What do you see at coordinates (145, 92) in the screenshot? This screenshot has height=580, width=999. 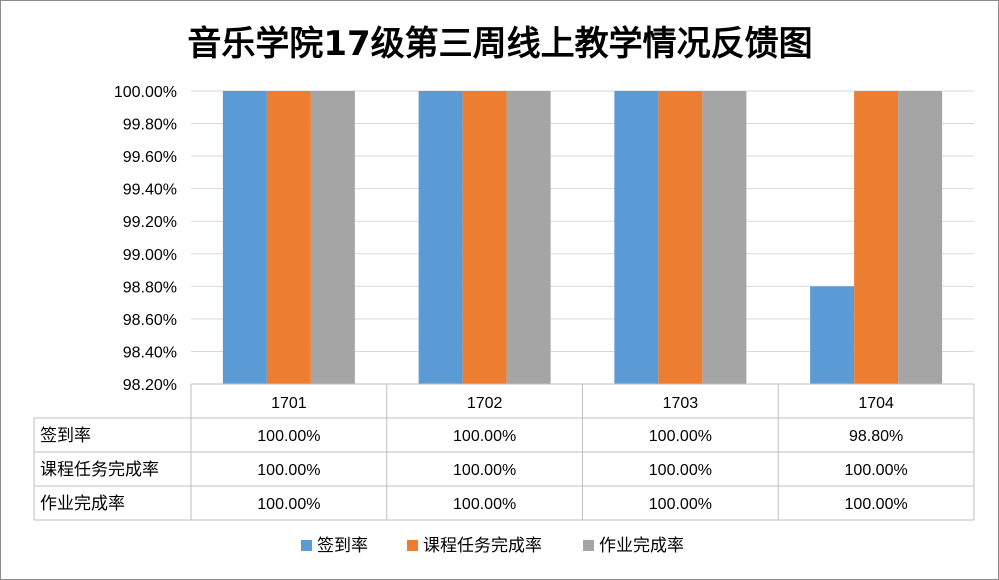 I see `y-tick-label: 100.00%` at bounding box center [145, 92].